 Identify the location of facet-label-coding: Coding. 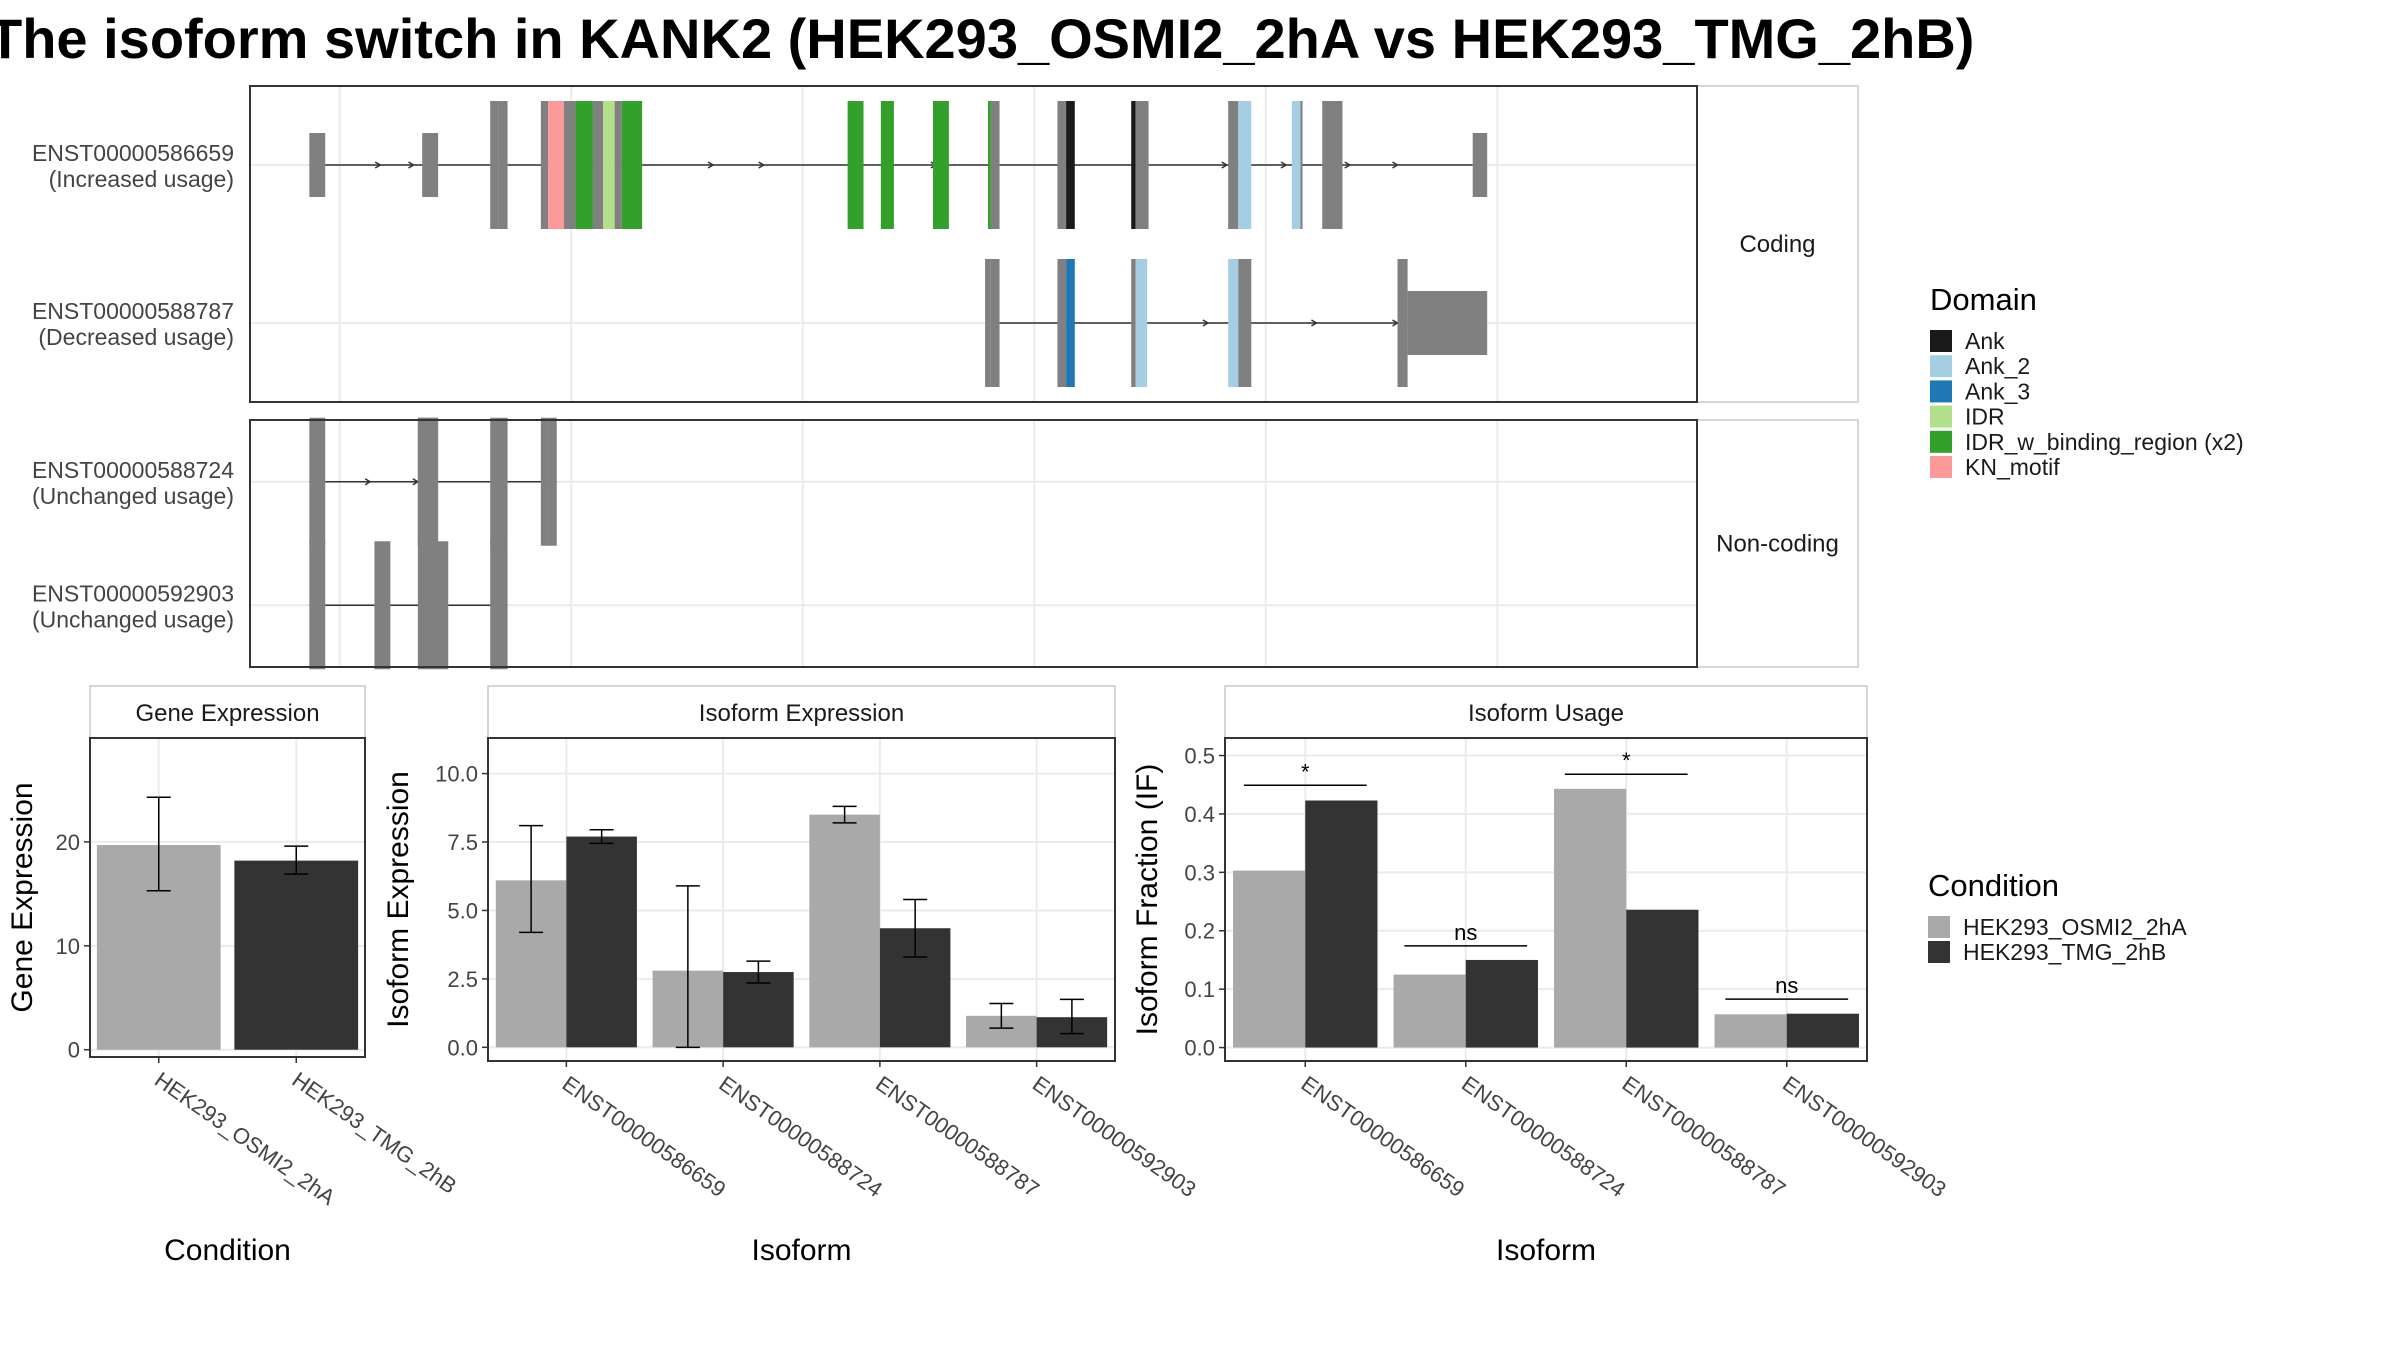
(1777, 244).